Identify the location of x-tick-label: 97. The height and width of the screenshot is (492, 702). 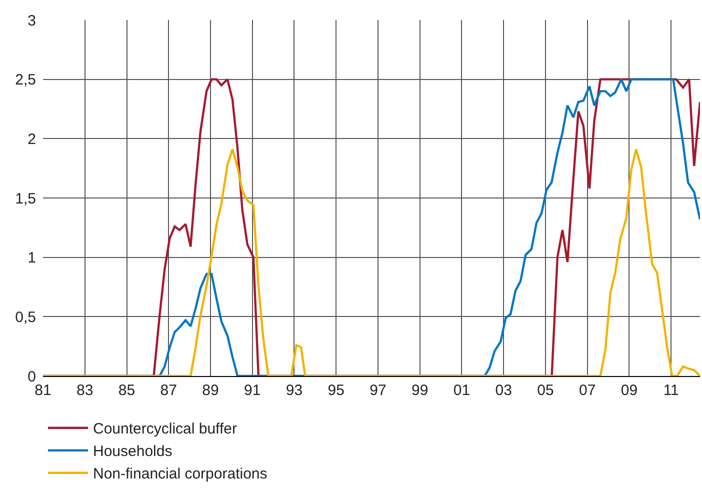
(378, 390).